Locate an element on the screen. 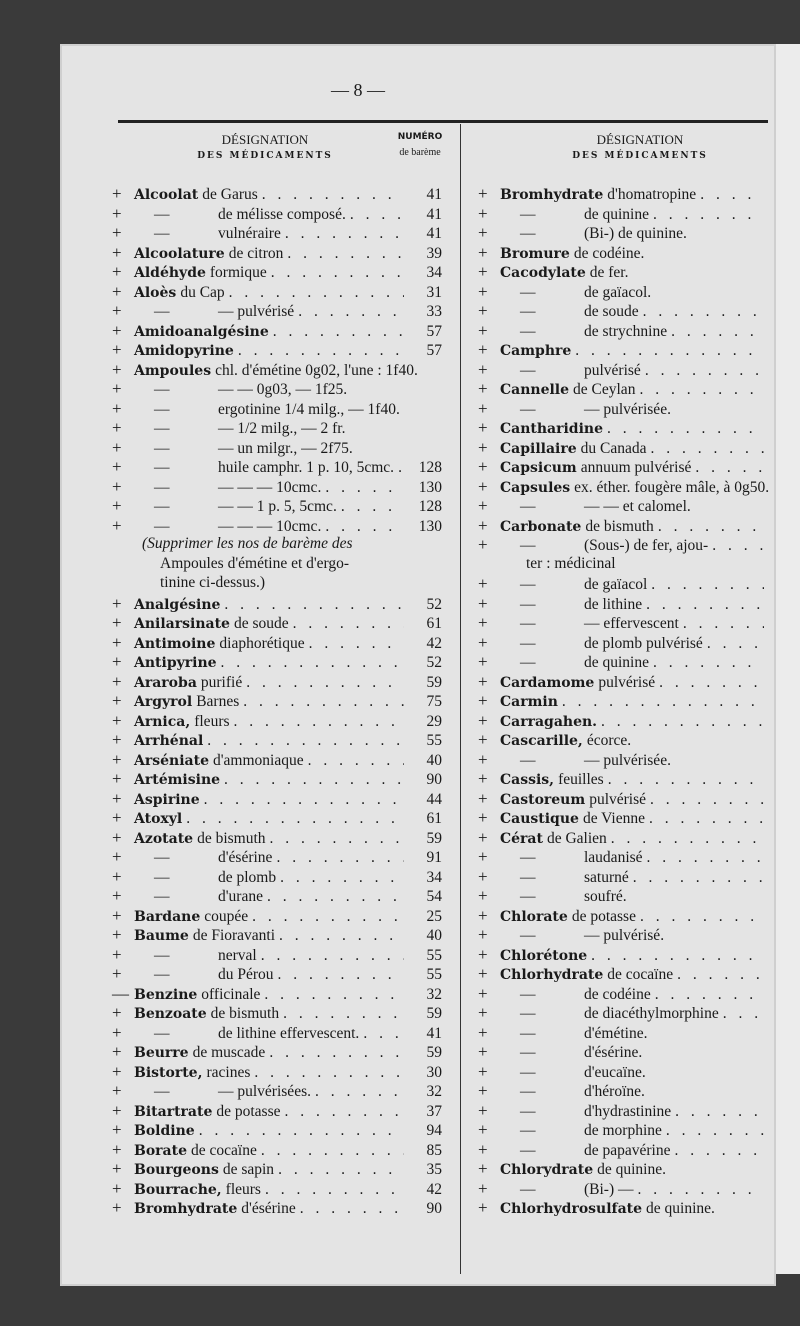 This screenshot has width=800, height=1326. list-item: (Supprimer les nos de barème des is located at coordinates (277, 545).